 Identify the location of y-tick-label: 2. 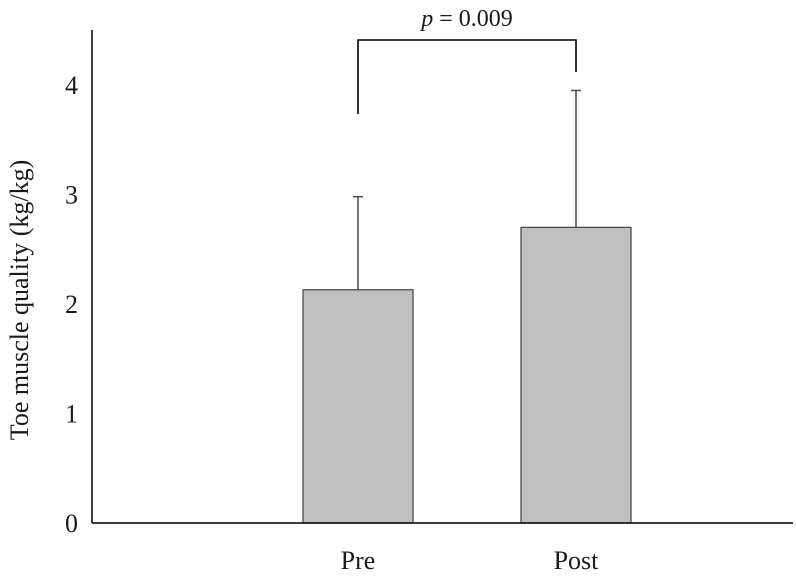
(71, 304).